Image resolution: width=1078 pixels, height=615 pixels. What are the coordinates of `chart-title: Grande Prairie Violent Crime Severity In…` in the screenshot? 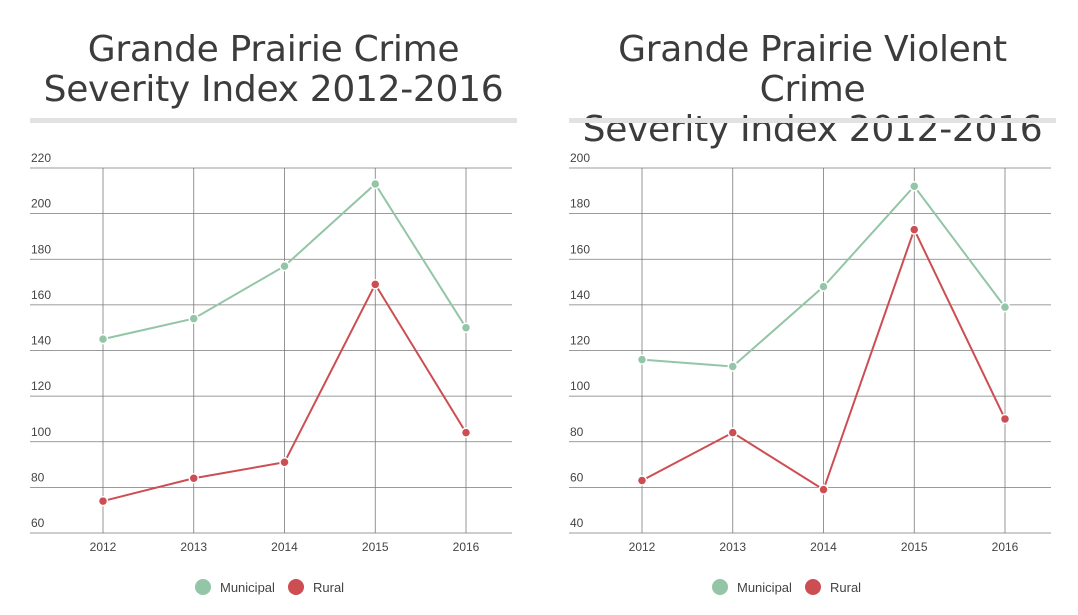 It's located at (812, 90).